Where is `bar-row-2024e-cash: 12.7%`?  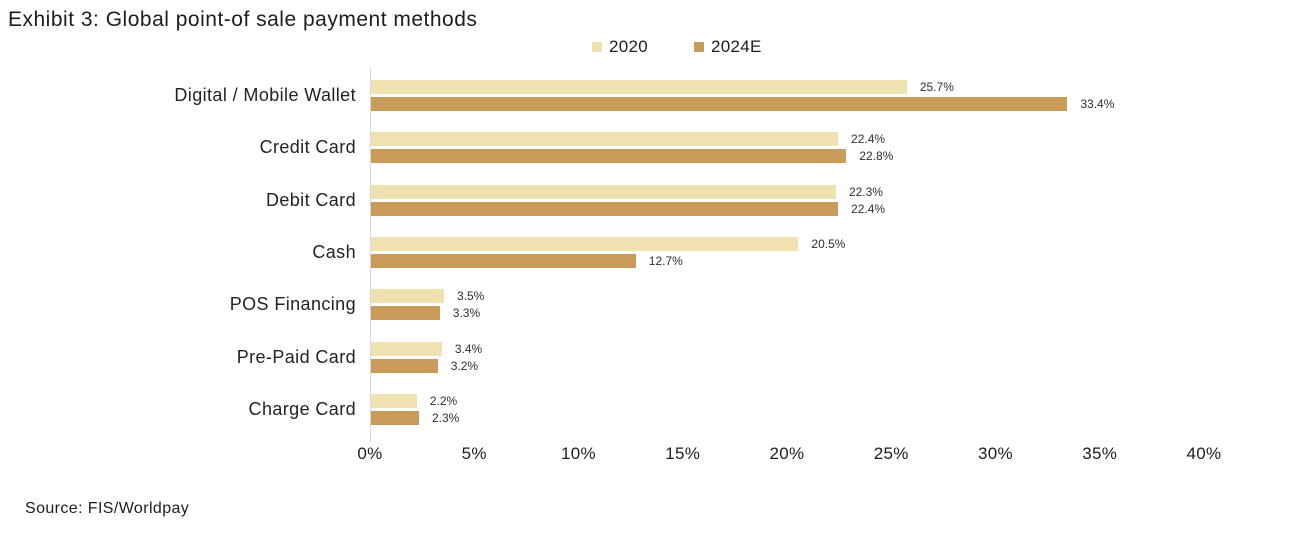
bar-row-2024e-cash: 12.7% is located at coordinates (788, 260).